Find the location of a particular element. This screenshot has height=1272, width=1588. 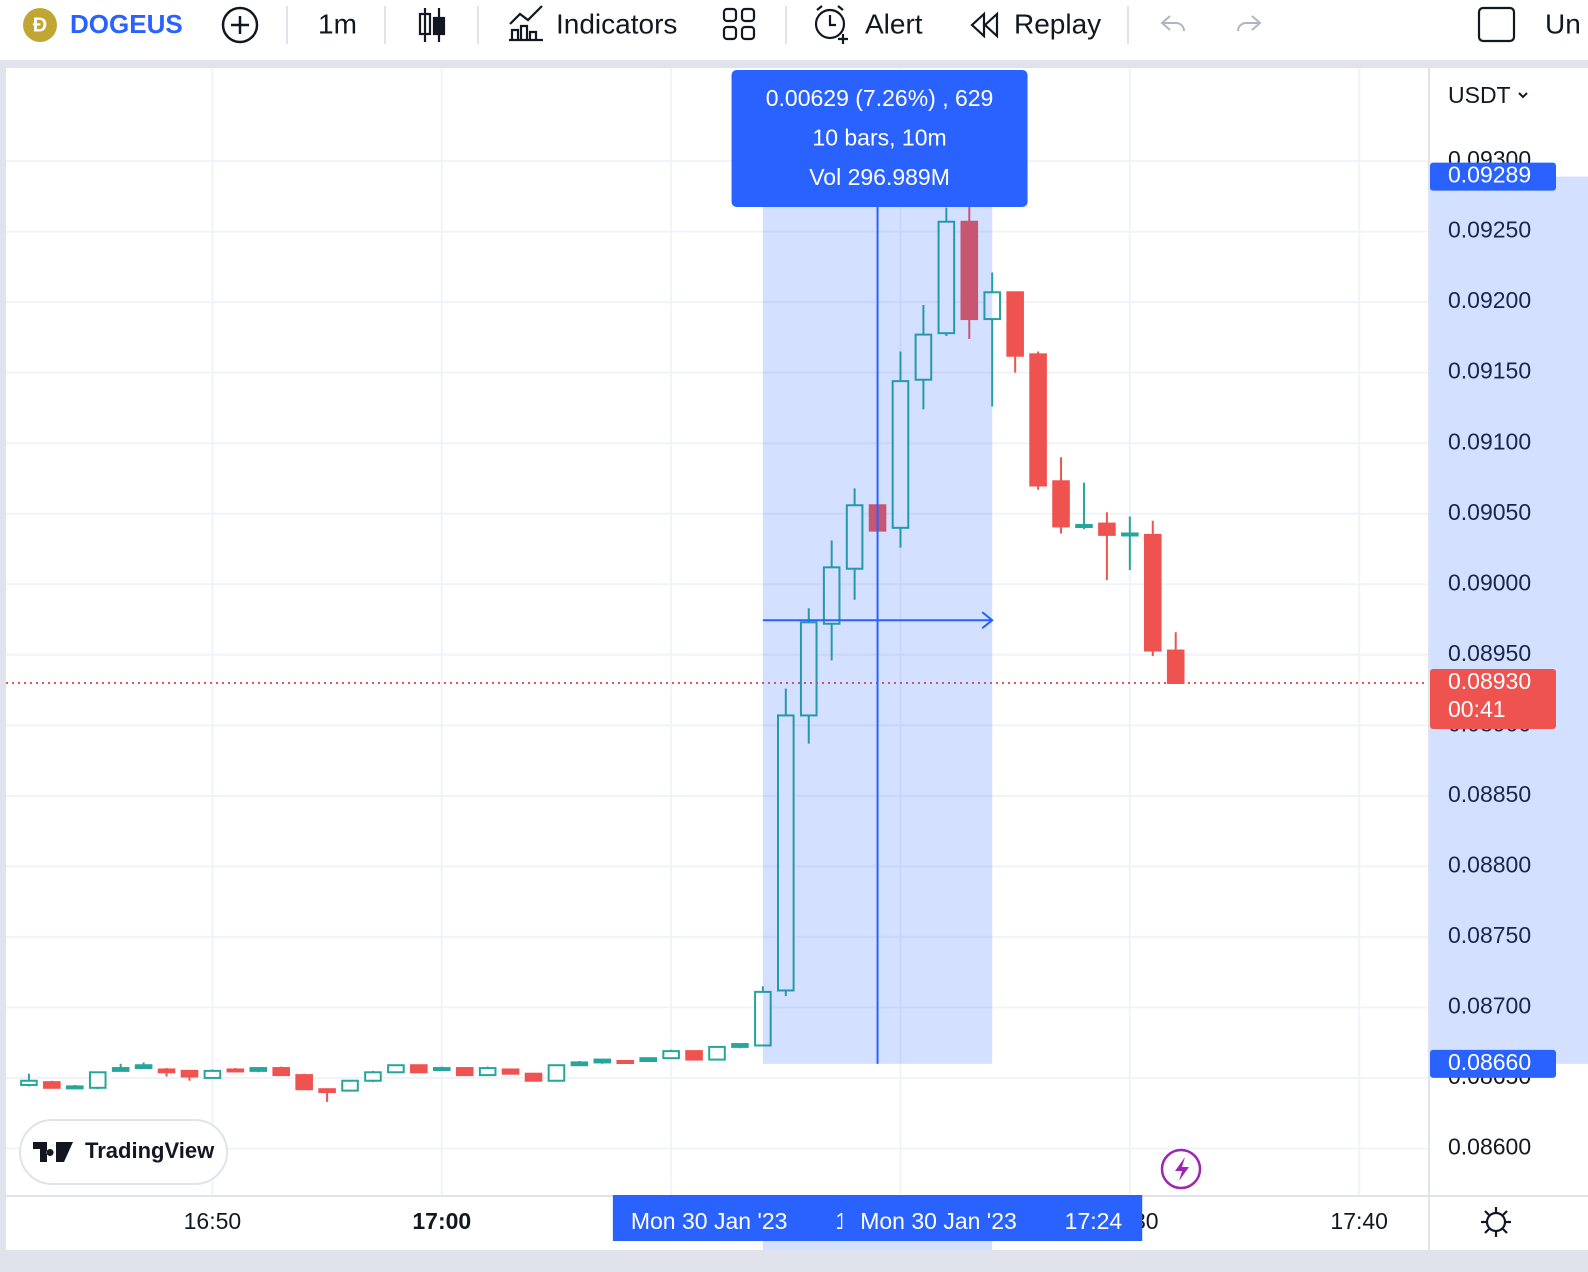

coin-icon is located at coordinates (40, 25).